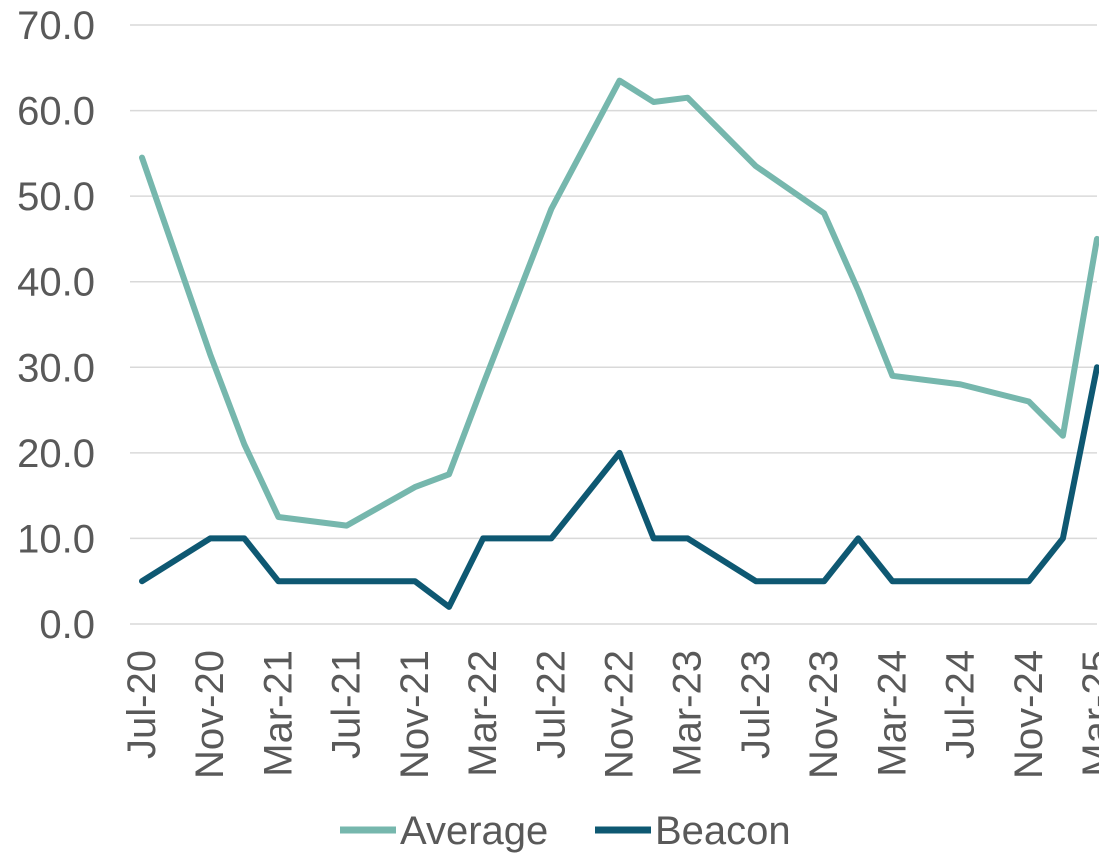  What do you see at coordinates (688, 713) in the screenshot?
I see `x-tick-label: Mar-23` at bounding box center [688, 713].